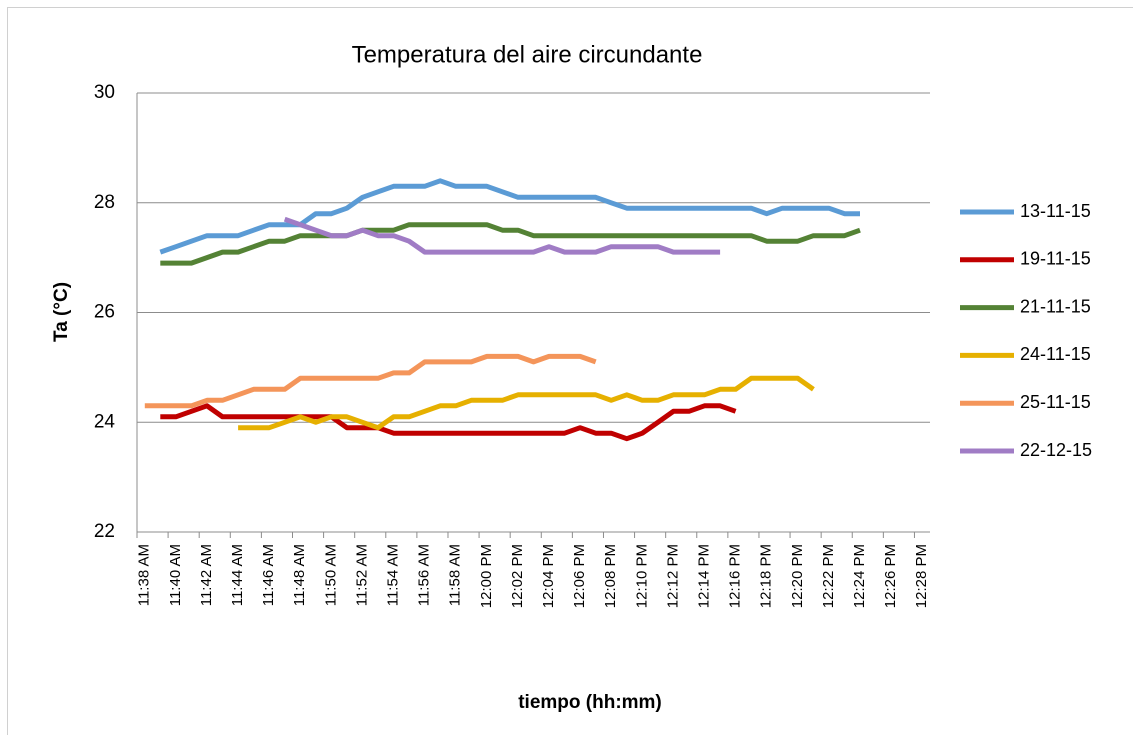  What do you see at coordinates (104, 531) in the screenshot?
I see `y-tick-label: 22` at bounding box center [104, 531].